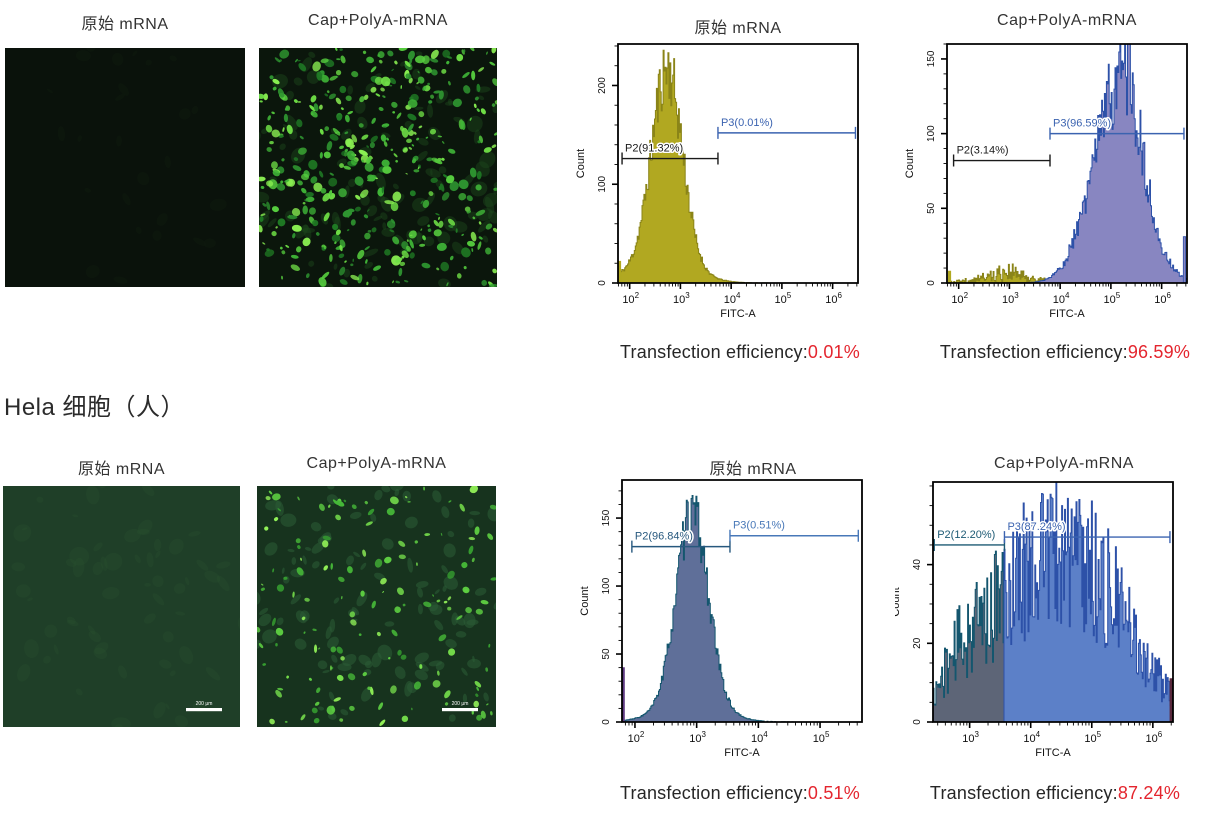 The image size is (1216, 822). I want to click on svg-text: P2(12.20%), so click(966, 535).